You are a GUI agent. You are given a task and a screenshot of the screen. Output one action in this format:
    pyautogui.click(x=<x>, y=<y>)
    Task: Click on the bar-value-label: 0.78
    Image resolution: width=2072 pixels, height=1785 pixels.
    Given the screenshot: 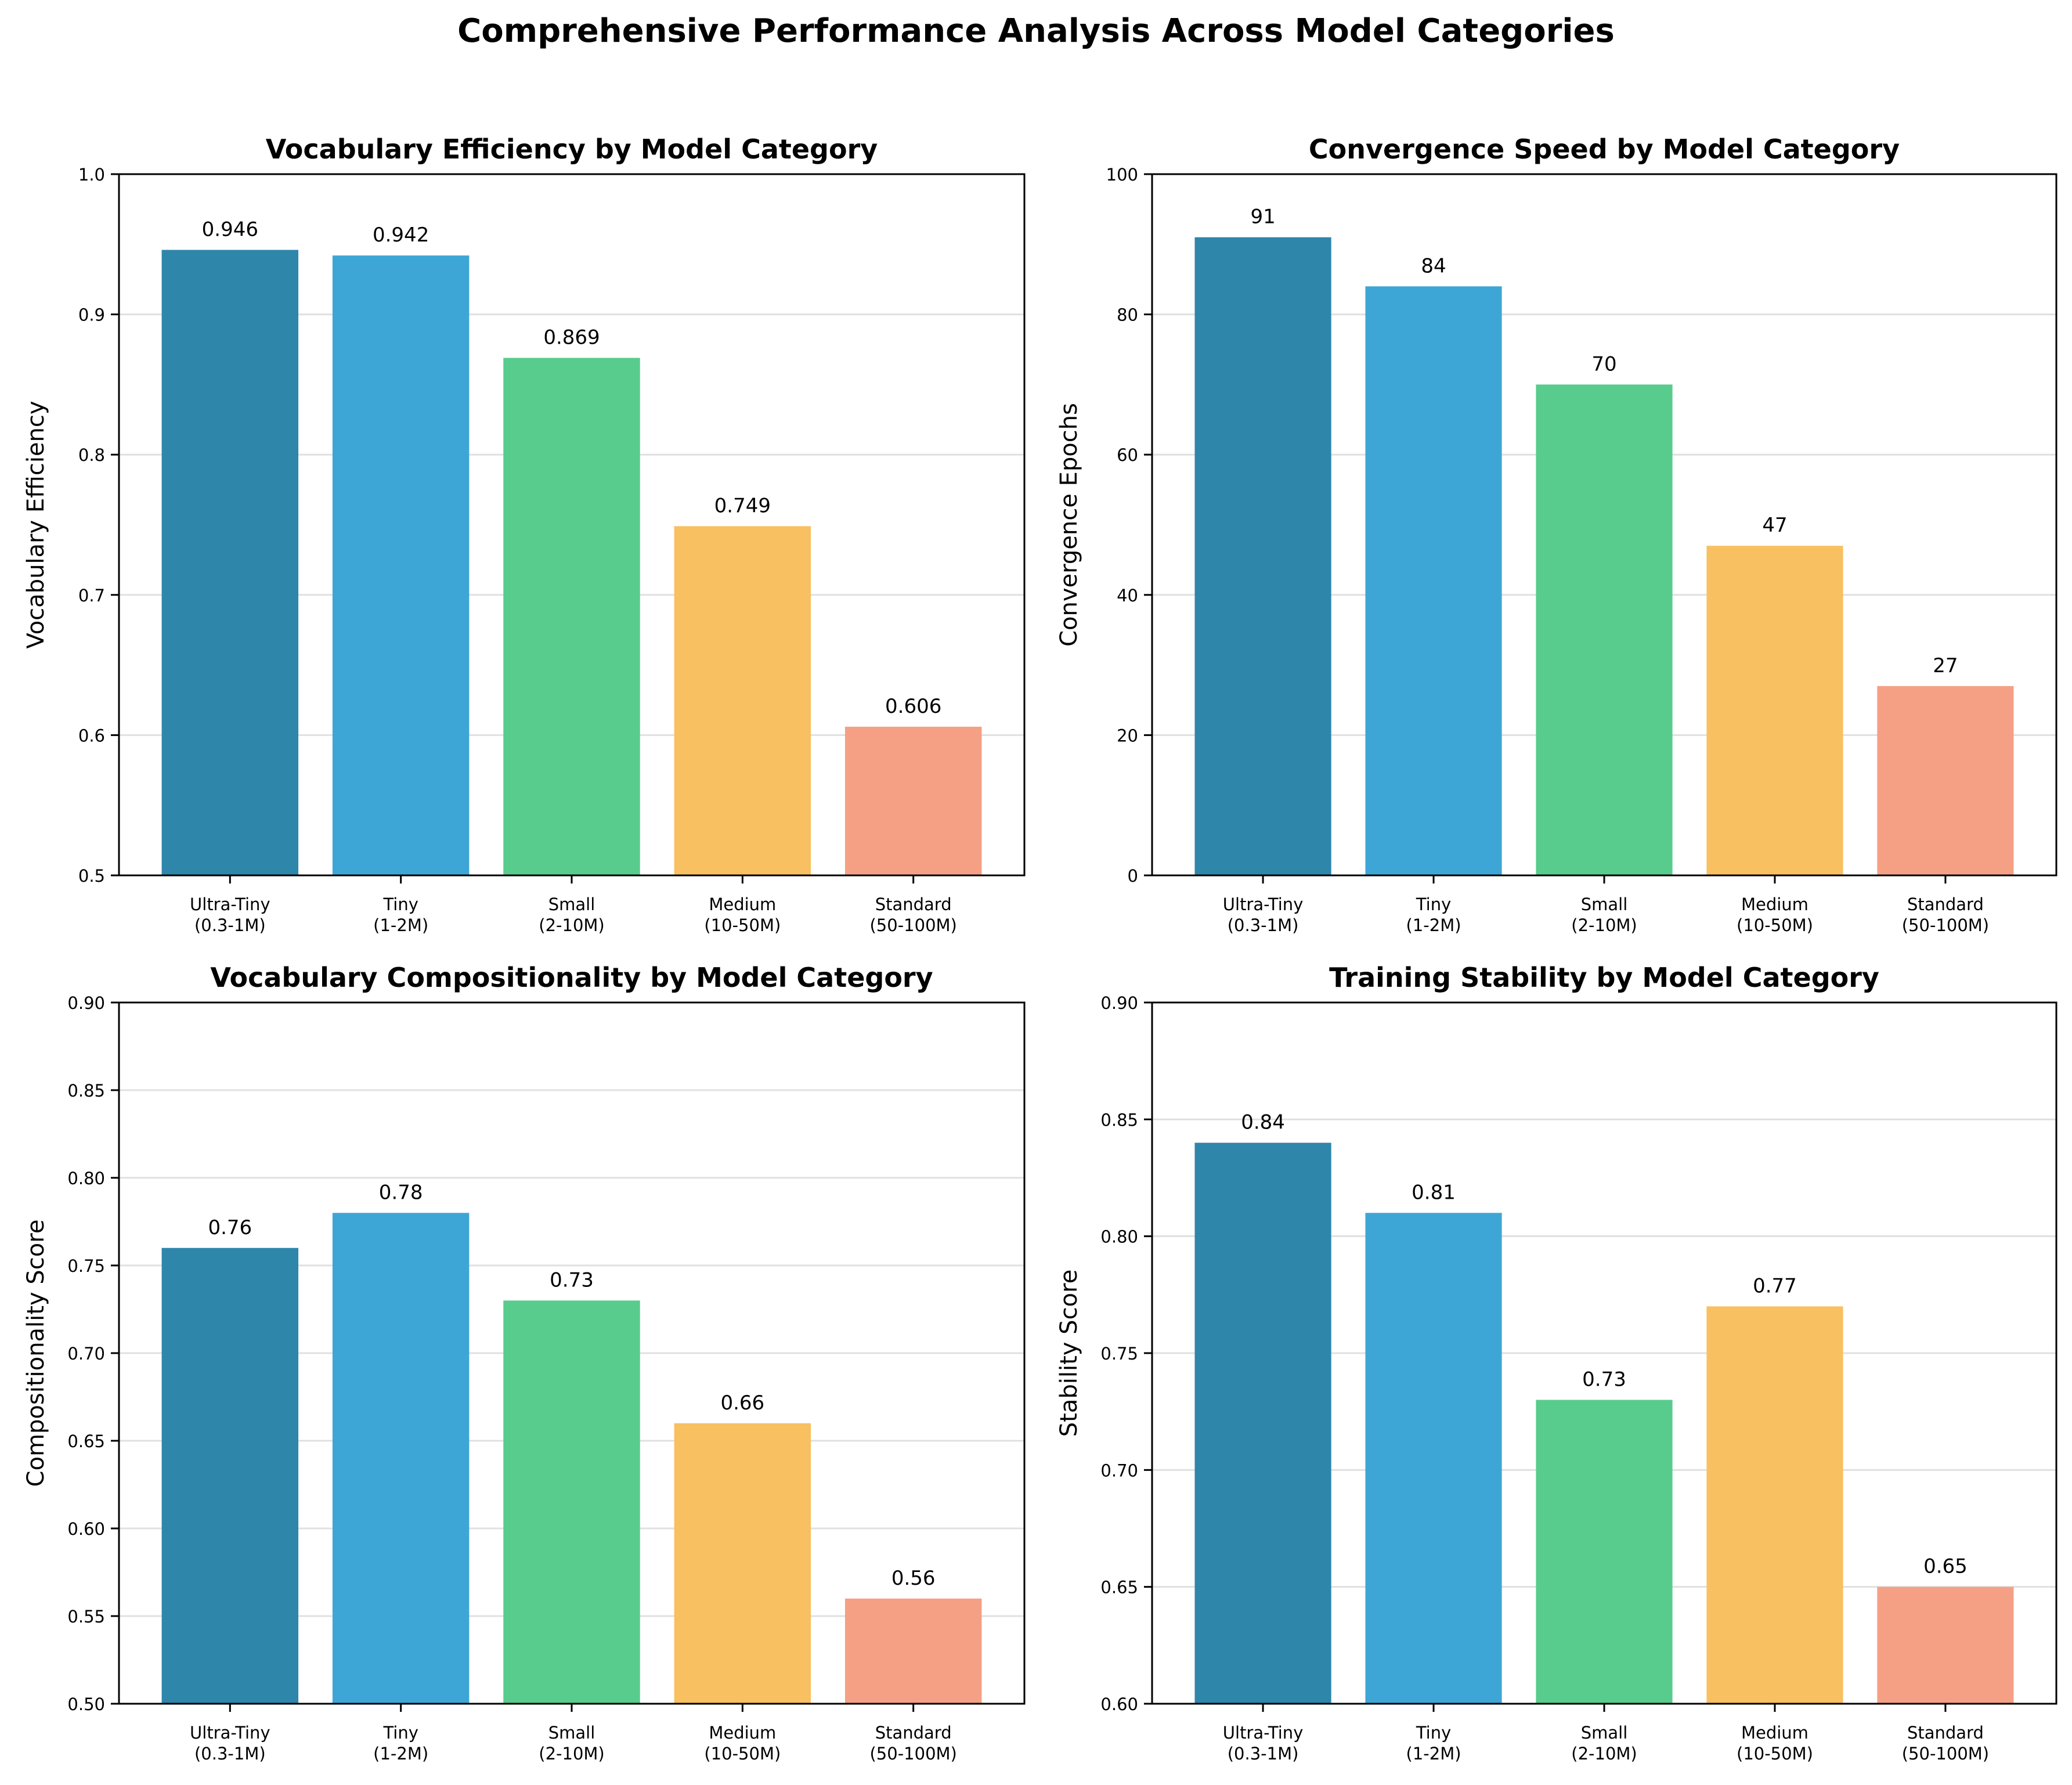 What is the action you would take?
    pyautogui.click(x=401, y=1192)
    